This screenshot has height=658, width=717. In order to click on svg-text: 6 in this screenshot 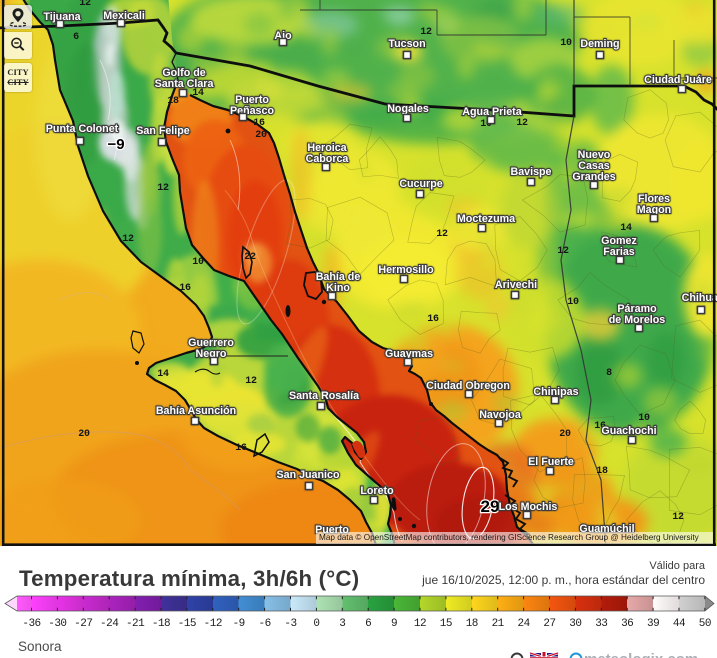, I will do `click(76, 37)`.